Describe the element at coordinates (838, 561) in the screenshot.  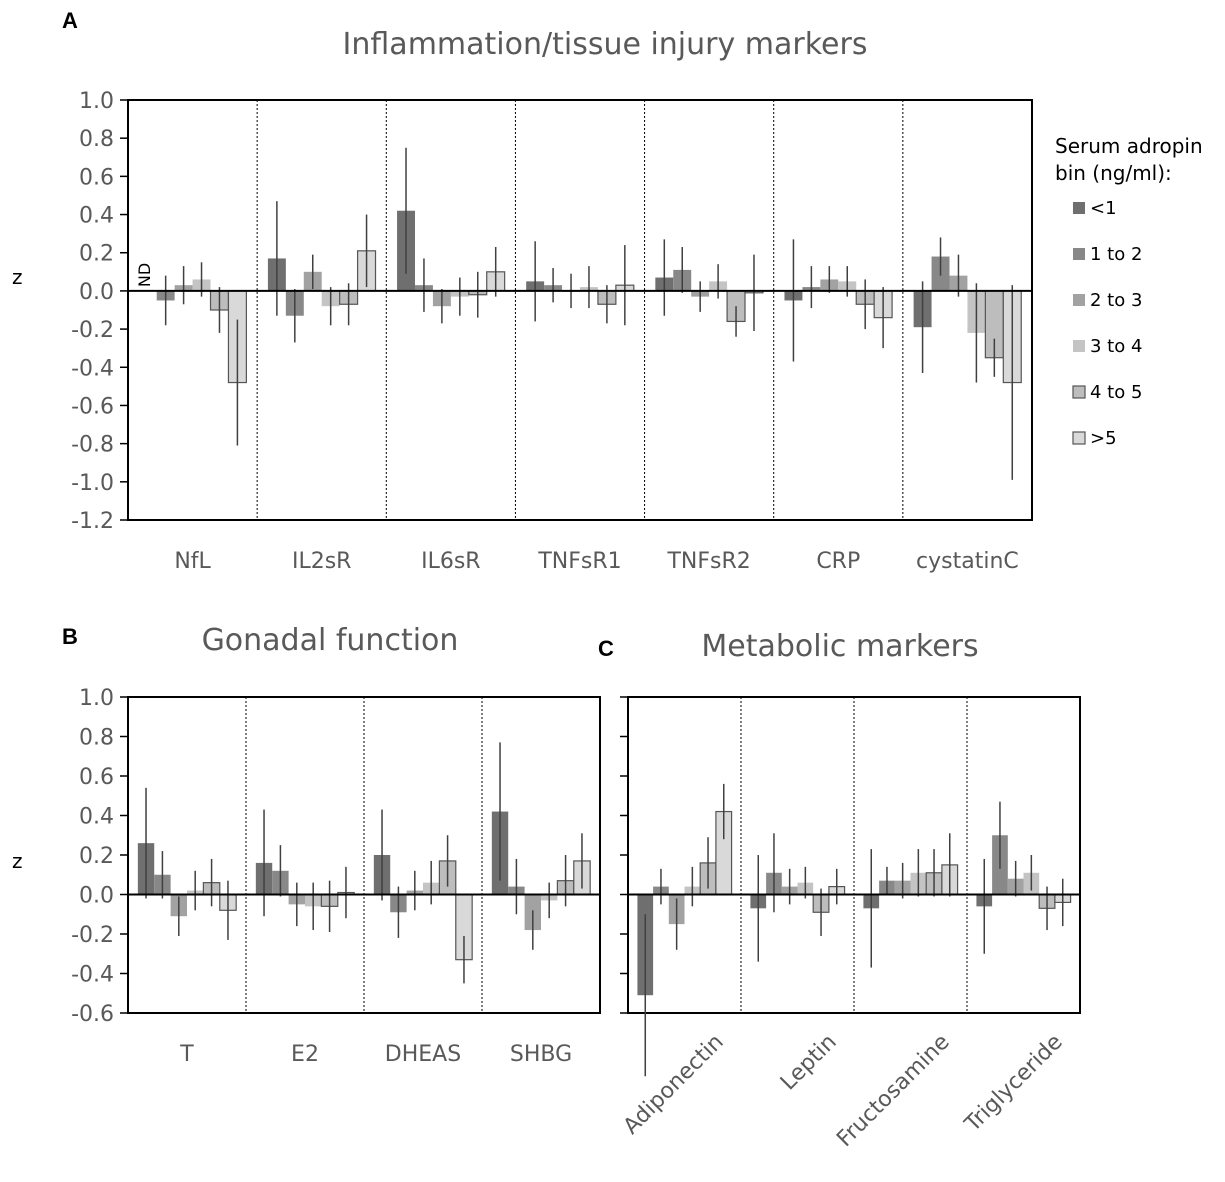
I see `panel-a-category-label-crp: CRP` at that location.